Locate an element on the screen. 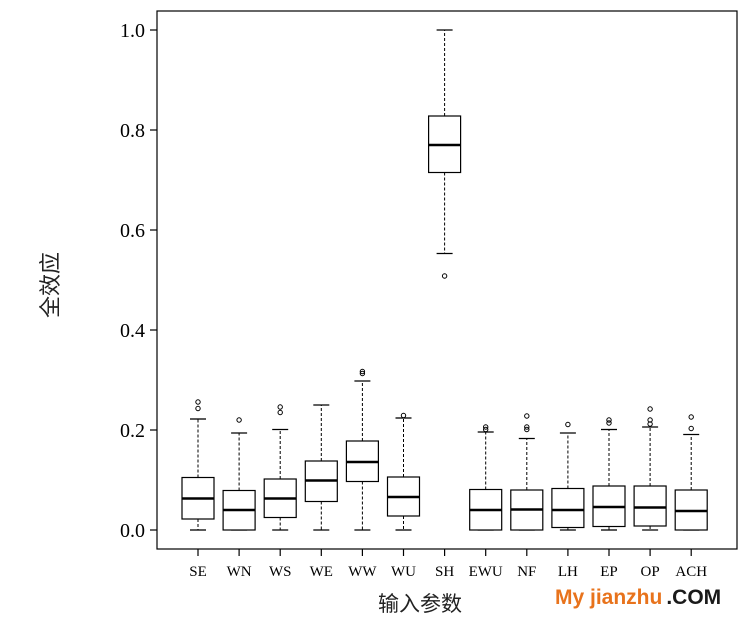 This screenshot has width=748, height=622. x-tick-label: NF is located at coordinates (526, 572).